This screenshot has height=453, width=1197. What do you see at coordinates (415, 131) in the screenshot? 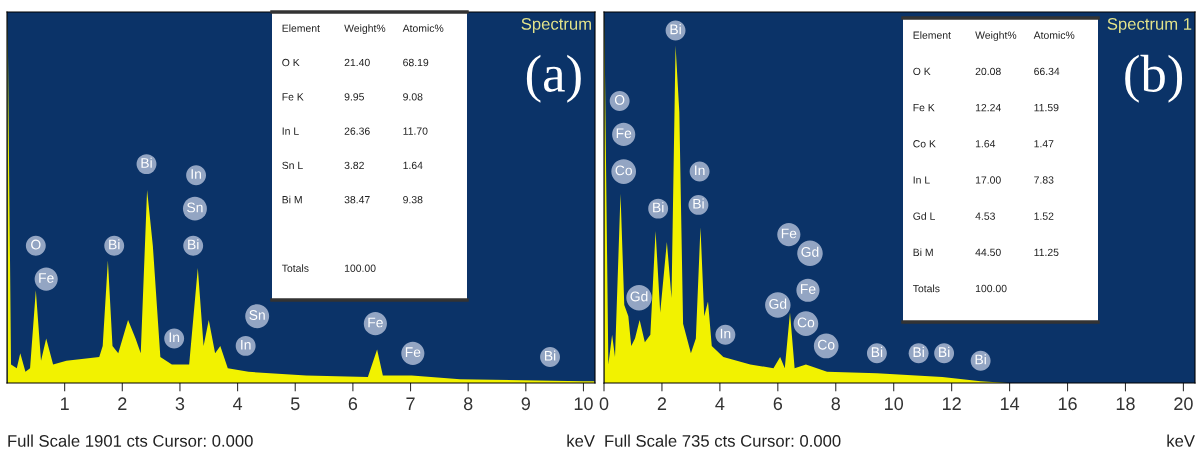
I see `text: 11.70` at bounding box center [415, 131].